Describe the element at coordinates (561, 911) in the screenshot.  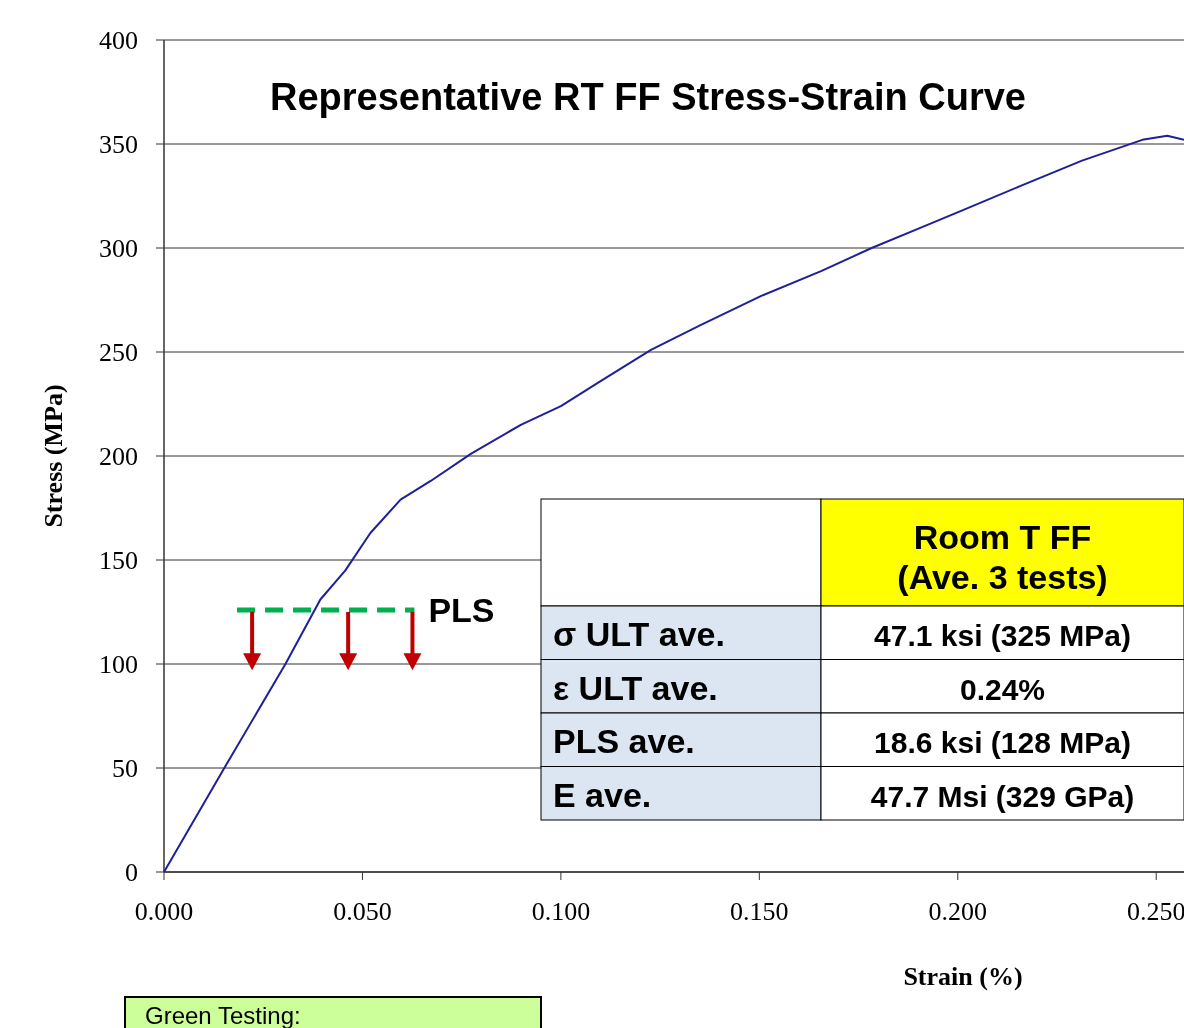
I see `x-tick-label: 0.100` at that location.